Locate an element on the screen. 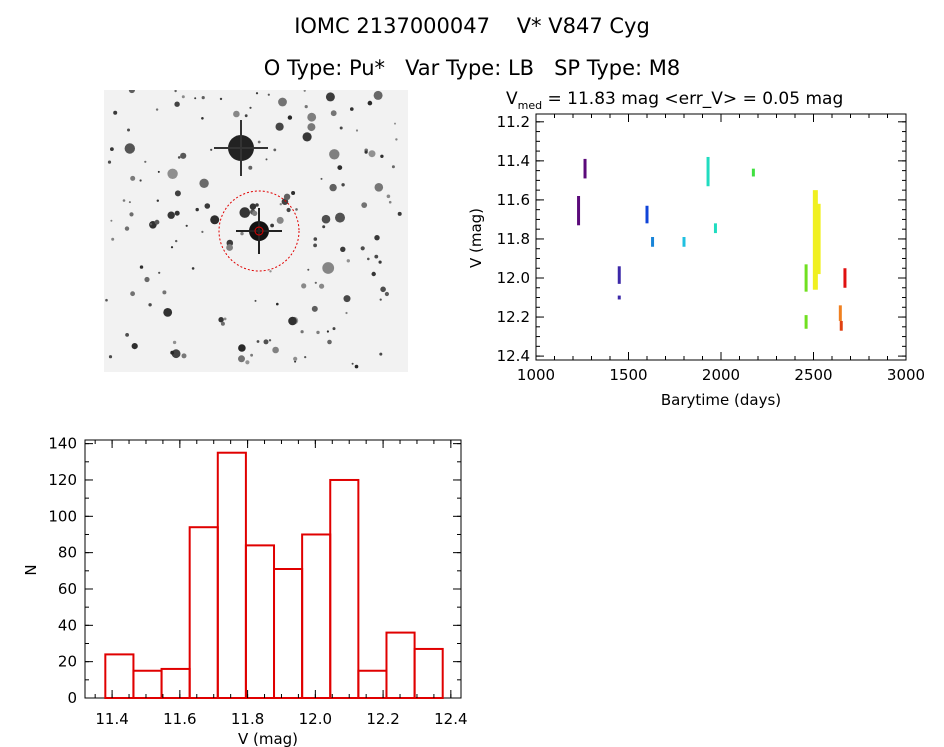  x-tick-label: 3000 is located at coordinates (906, 375).